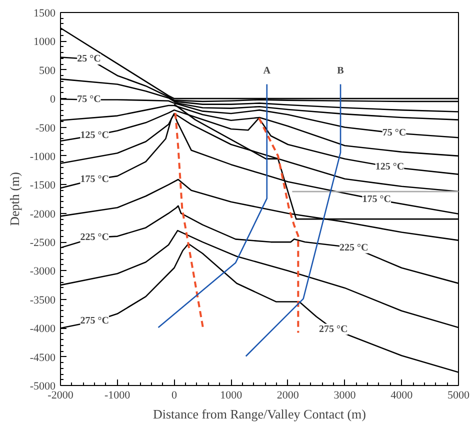 The width and height of the screenshot is (470, 424). What do you see at coordinates (288, 396) in the screenshot?
I see `x-tick-label: 2000` at bounding box center [288, 396].